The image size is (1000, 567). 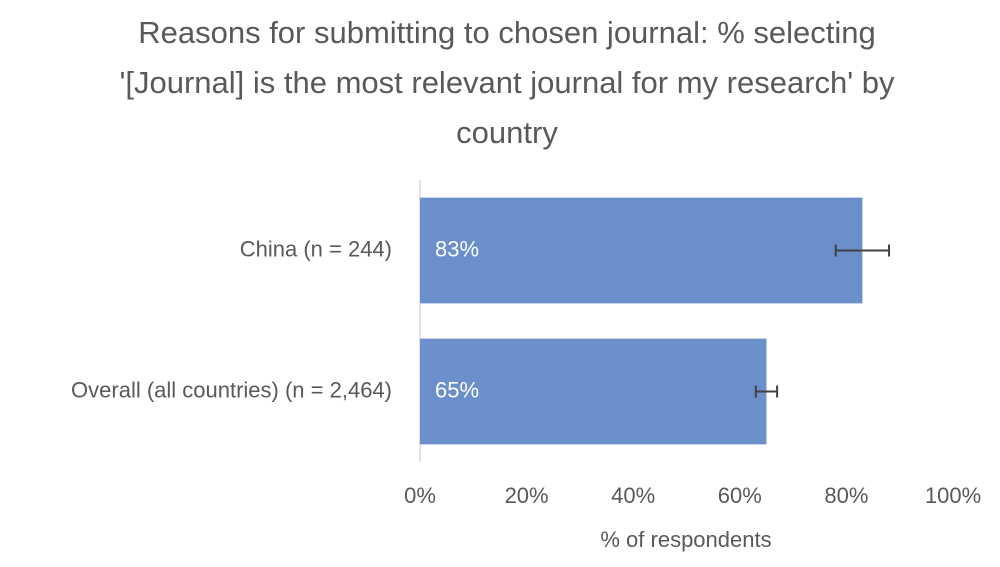 What do you see at coordinates (633, 495) in the screenshot?
I see `x-tick-label: 40%` at bounding box center [633, 495].